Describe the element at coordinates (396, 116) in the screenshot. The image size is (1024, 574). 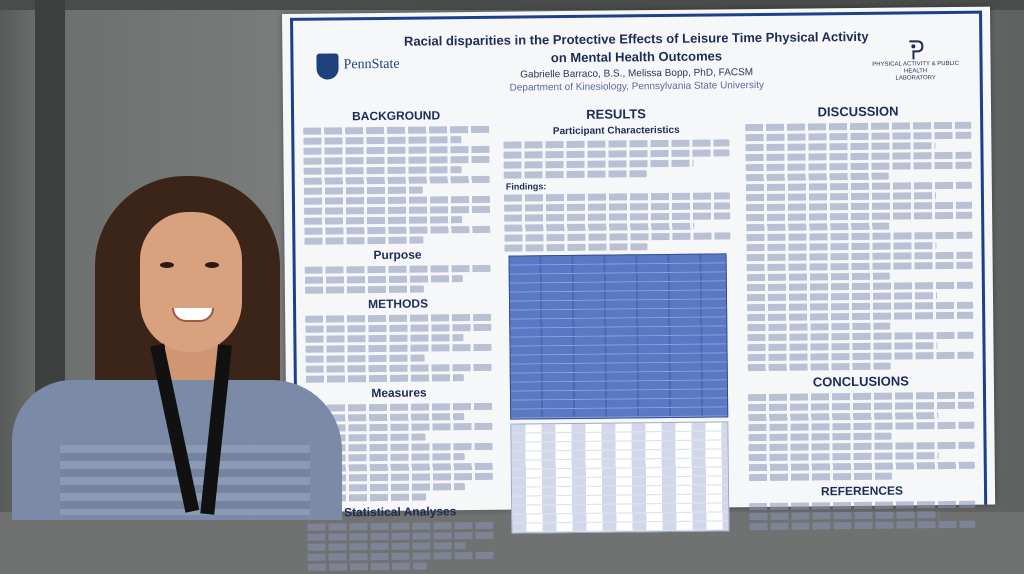
I see `background-heading: BACKGROUND` at that location.